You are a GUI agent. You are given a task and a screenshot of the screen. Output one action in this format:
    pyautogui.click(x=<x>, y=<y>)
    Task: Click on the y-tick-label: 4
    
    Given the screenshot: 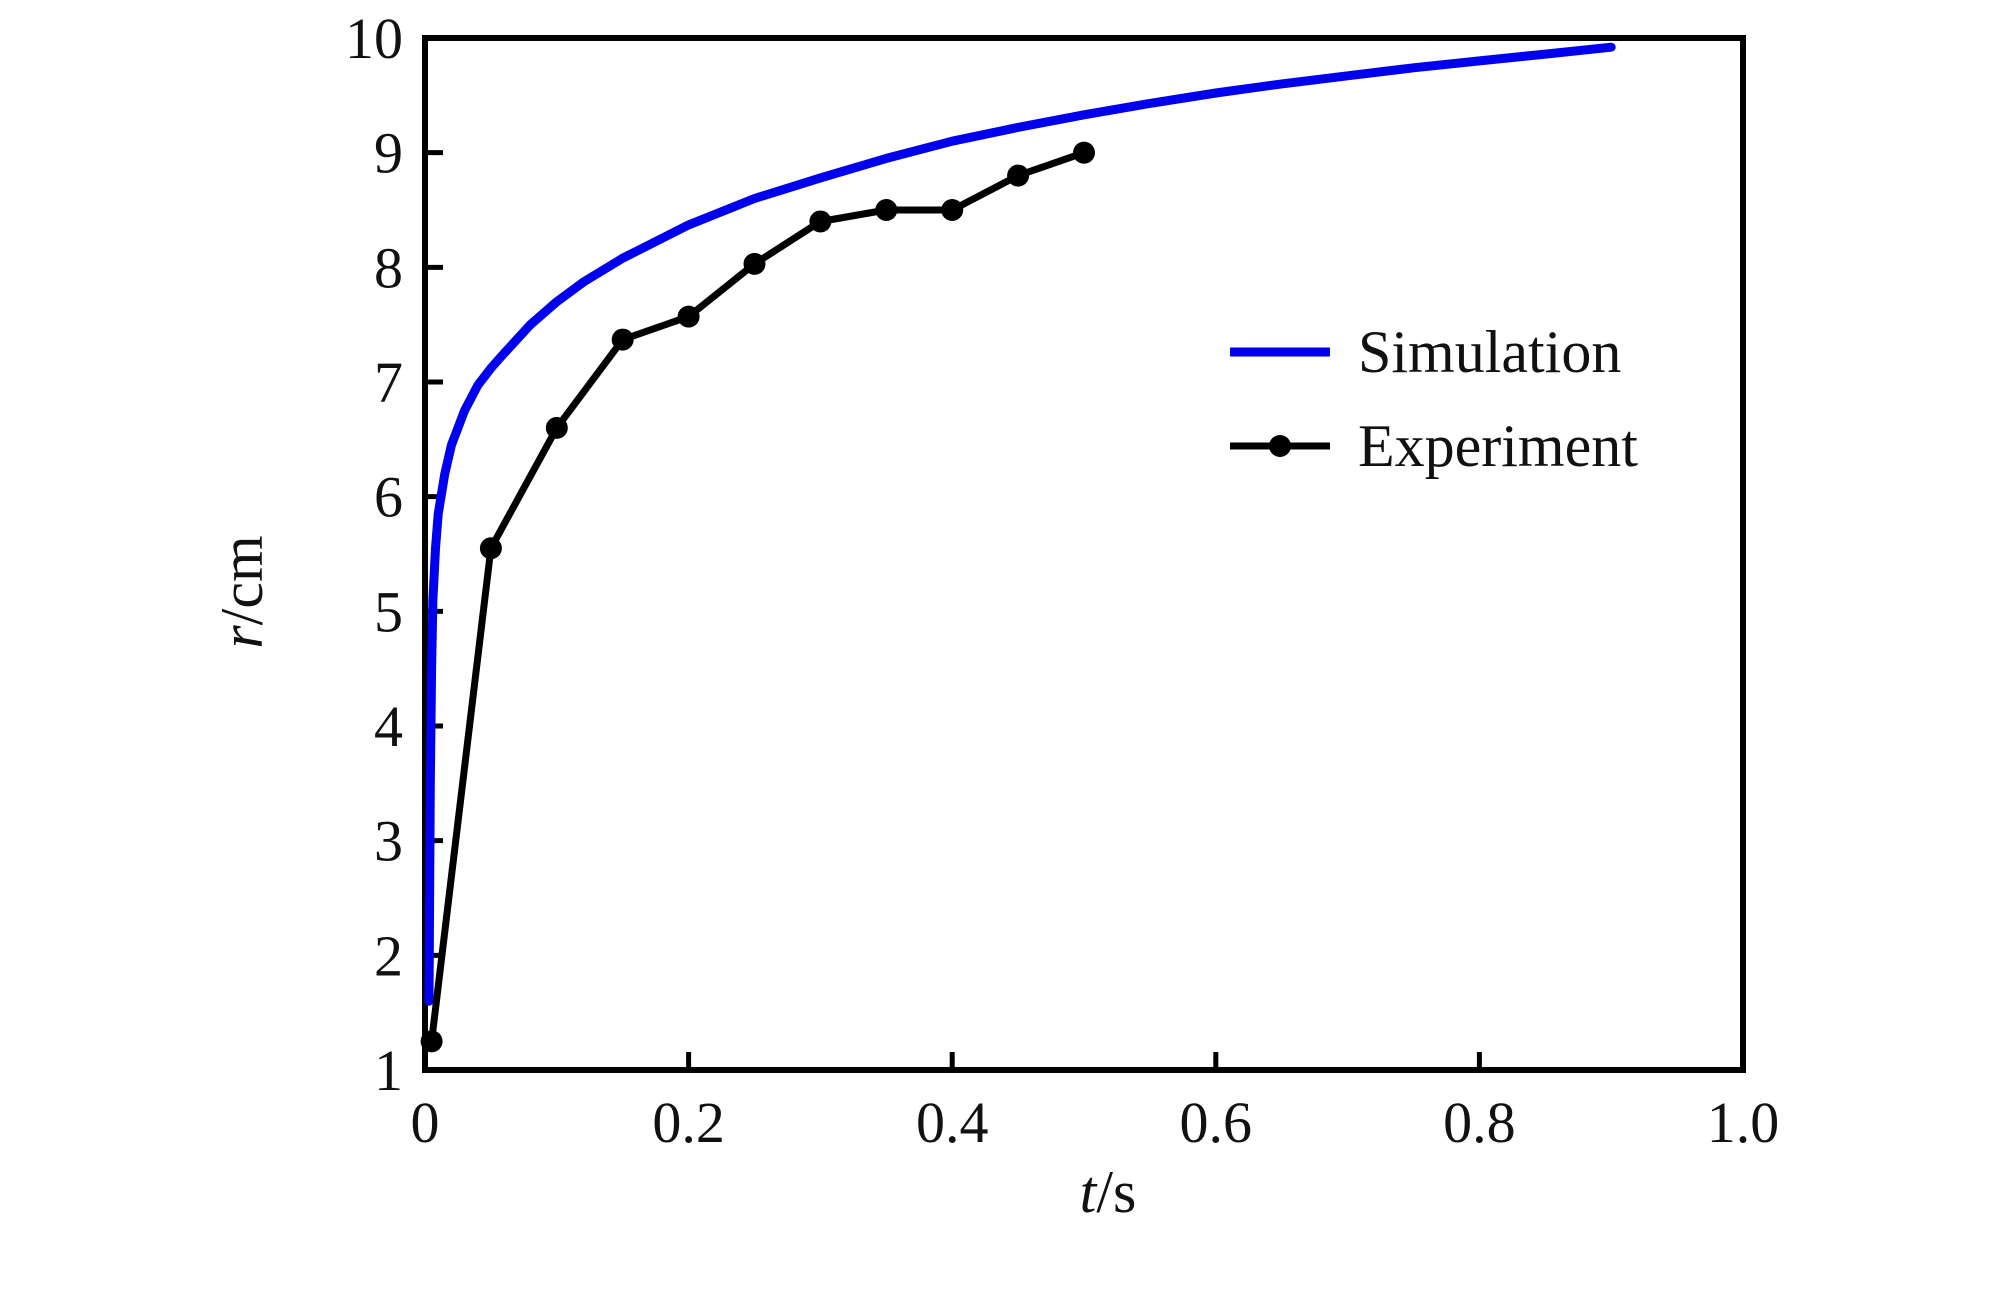 What is the action you would take?
    pyautogui.click(x=388, y=726)
    